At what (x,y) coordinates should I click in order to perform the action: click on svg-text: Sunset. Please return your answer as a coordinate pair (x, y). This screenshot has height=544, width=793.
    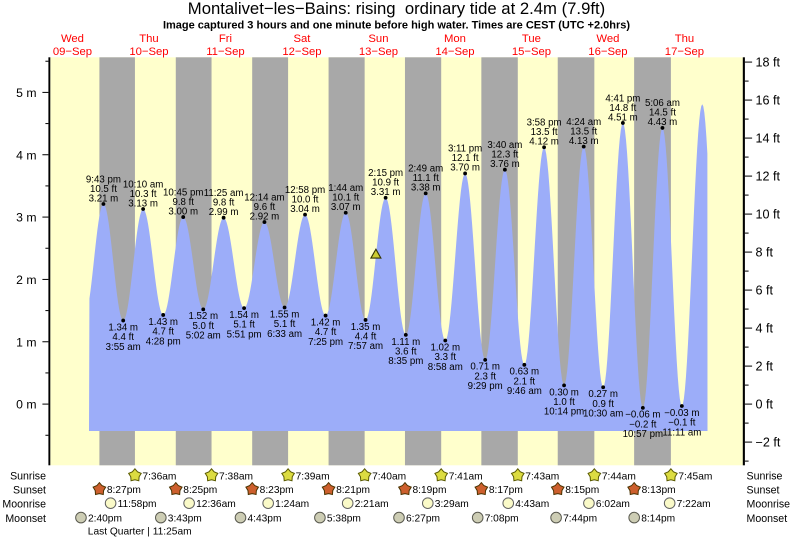
    Looking at the image, I should click on (29, 490).